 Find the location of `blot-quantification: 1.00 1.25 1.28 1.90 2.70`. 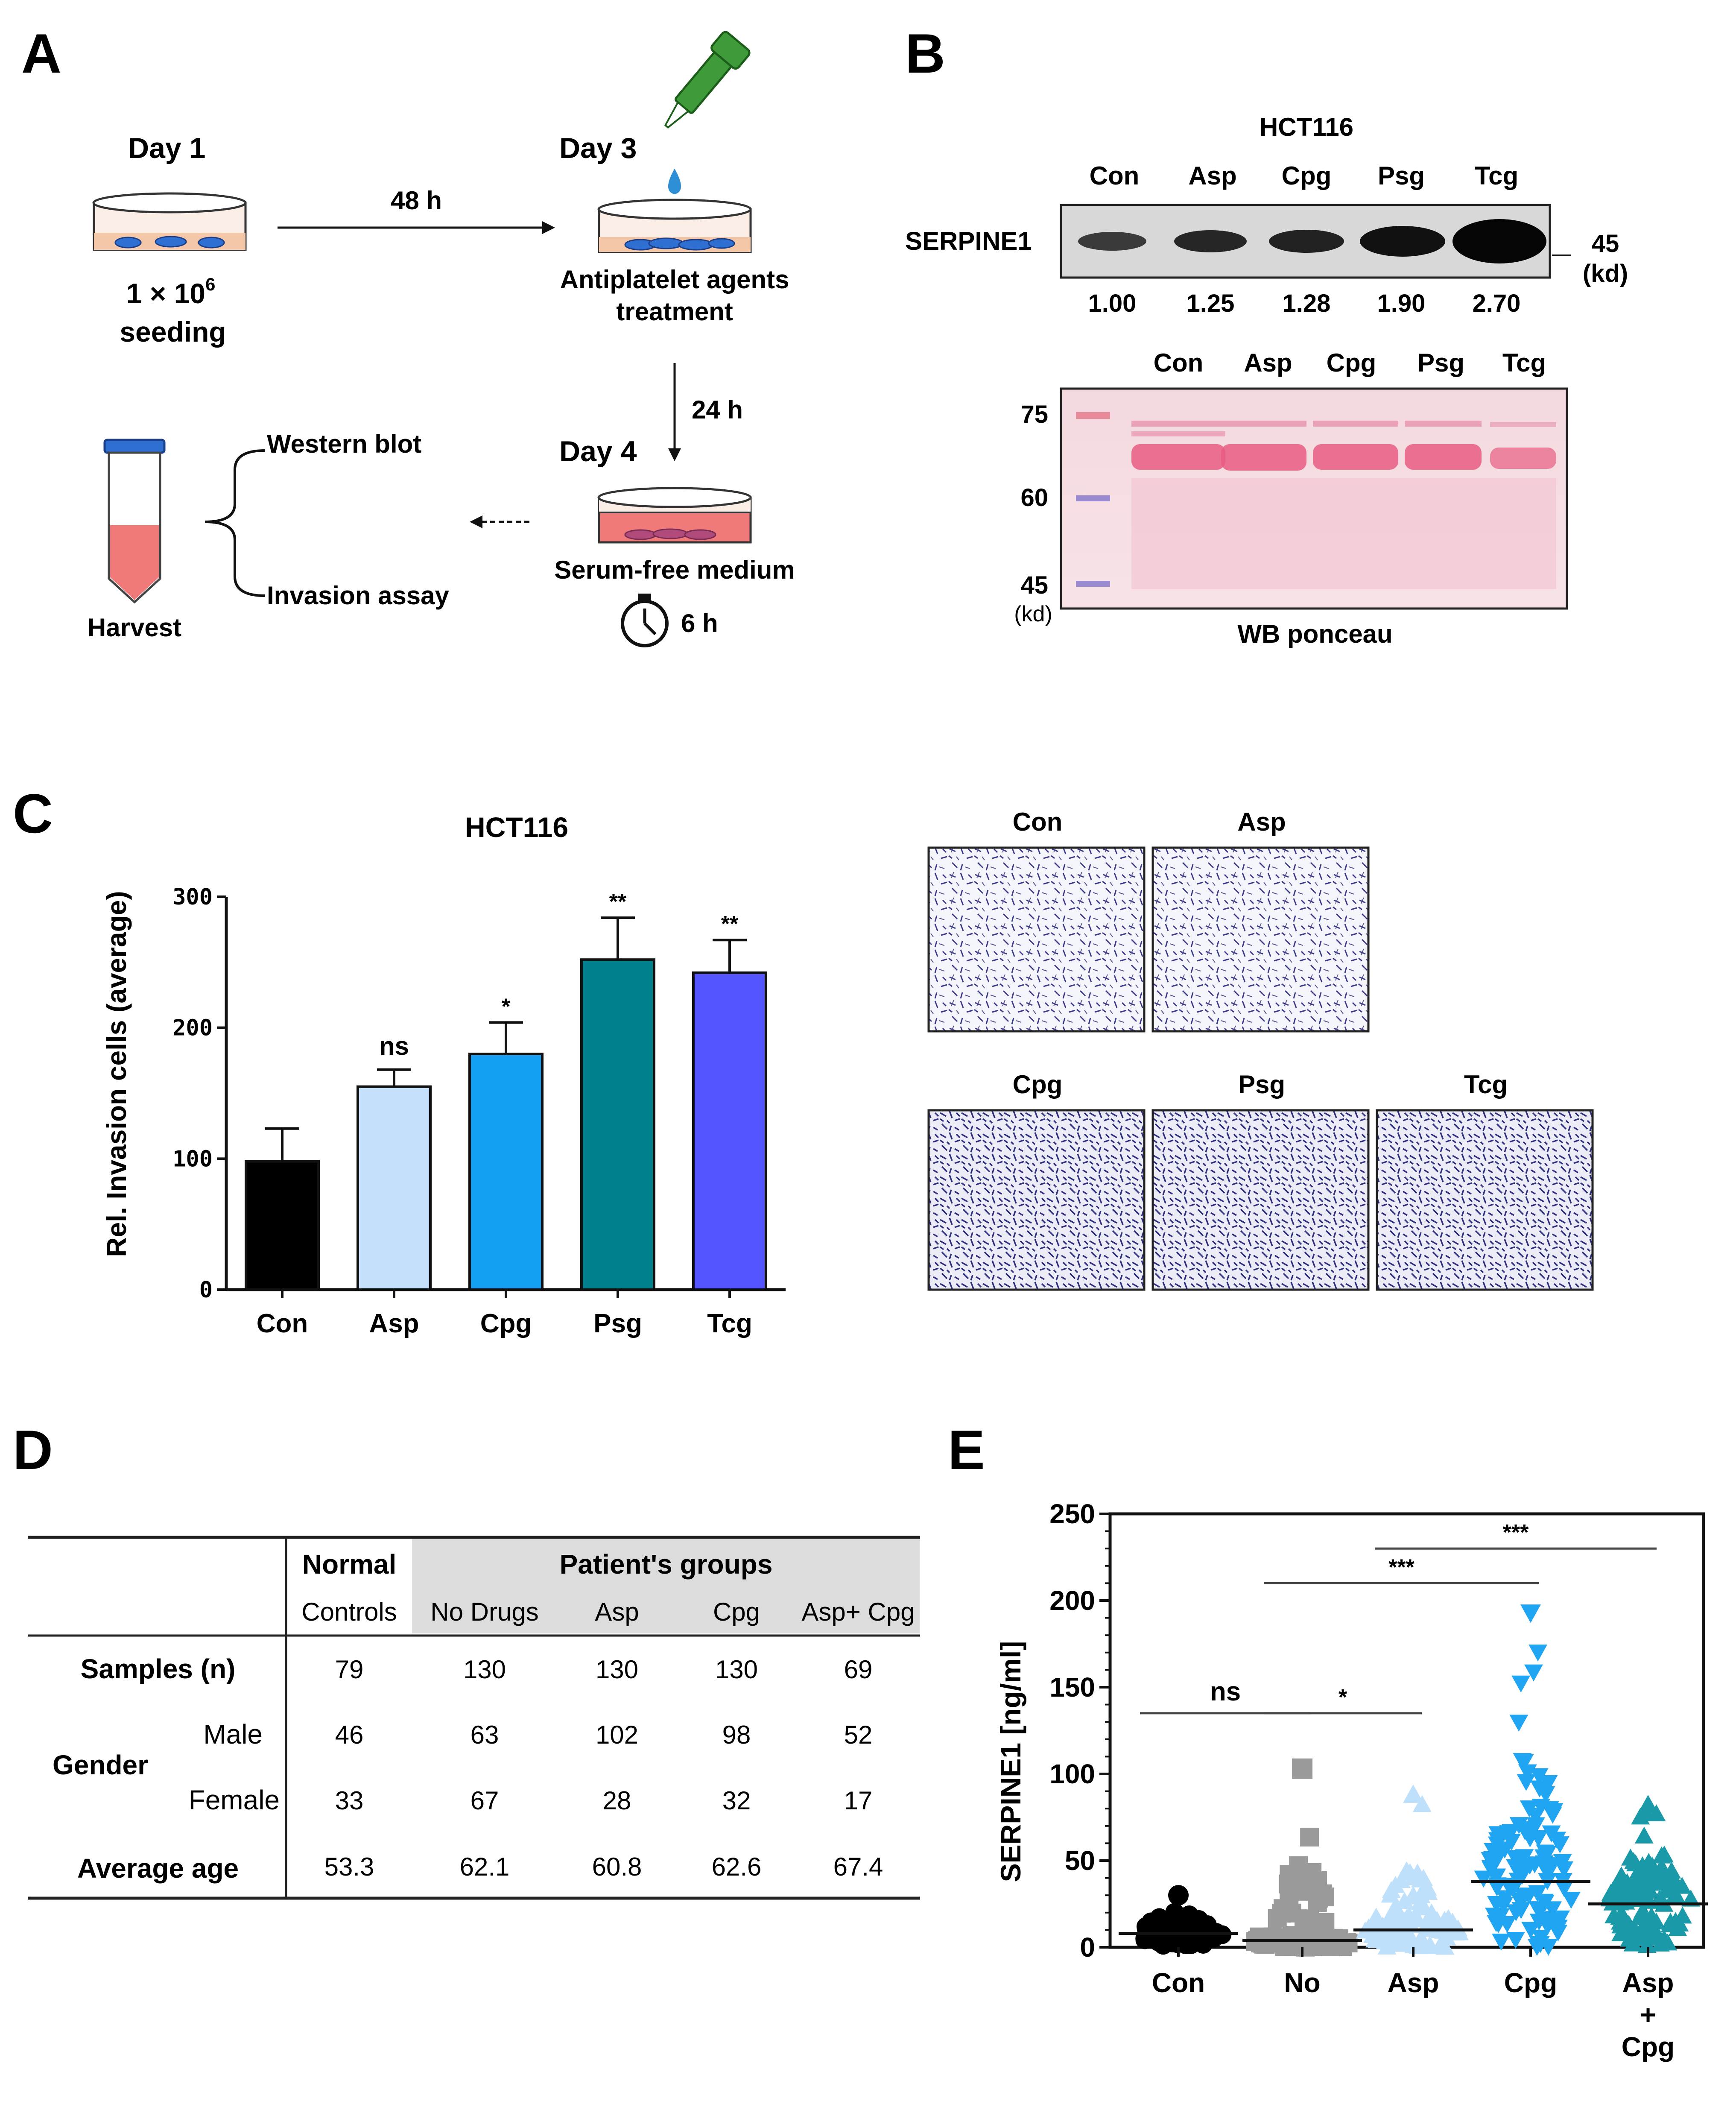

blot-quantification: 1.00 1.25 1.28 1.90 2.70 is located at coordinates (1304, 303).